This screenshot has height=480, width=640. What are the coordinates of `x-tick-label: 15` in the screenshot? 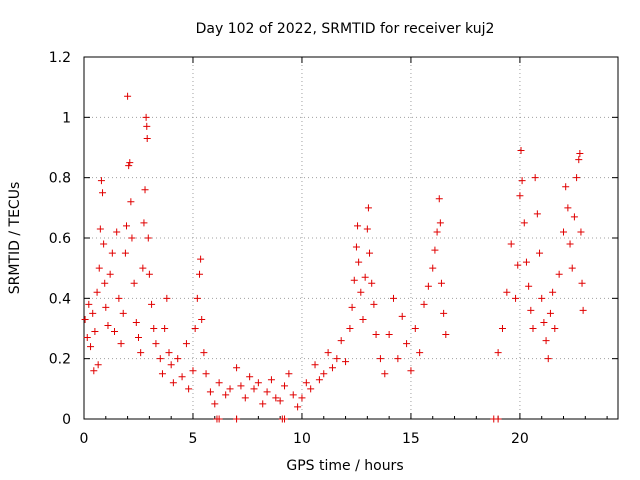 It's located at (411, 439).